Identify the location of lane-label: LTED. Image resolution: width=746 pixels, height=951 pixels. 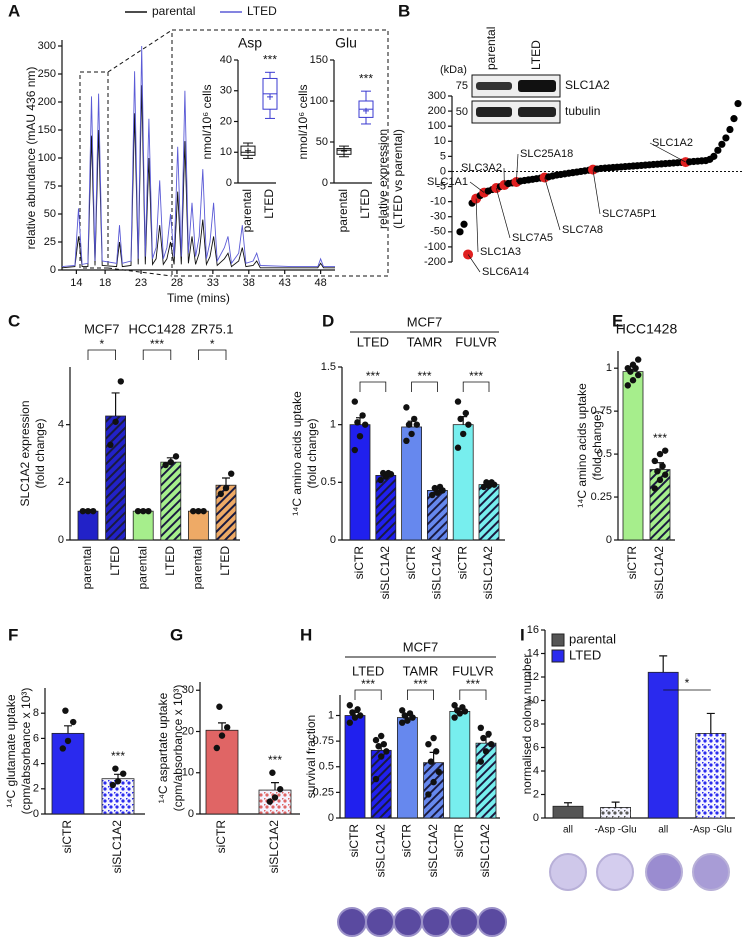
(536, 55).